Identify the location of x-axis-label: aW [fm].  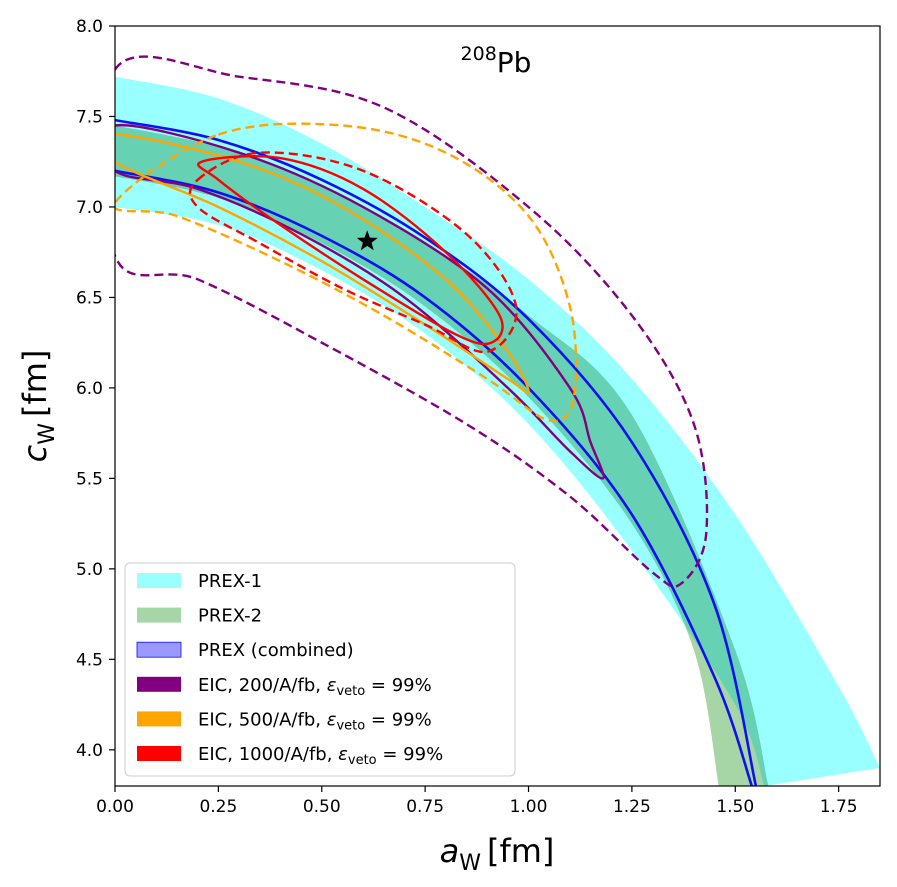
(497, 854).